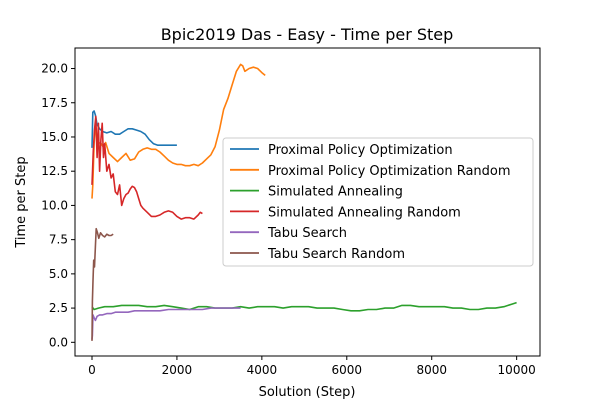 The image size is (600, 400). What do you see at coordinates (307, 233) in the screenshot?
I see `legend-label-4: Tabu Search` at bounding box center [307, 233].